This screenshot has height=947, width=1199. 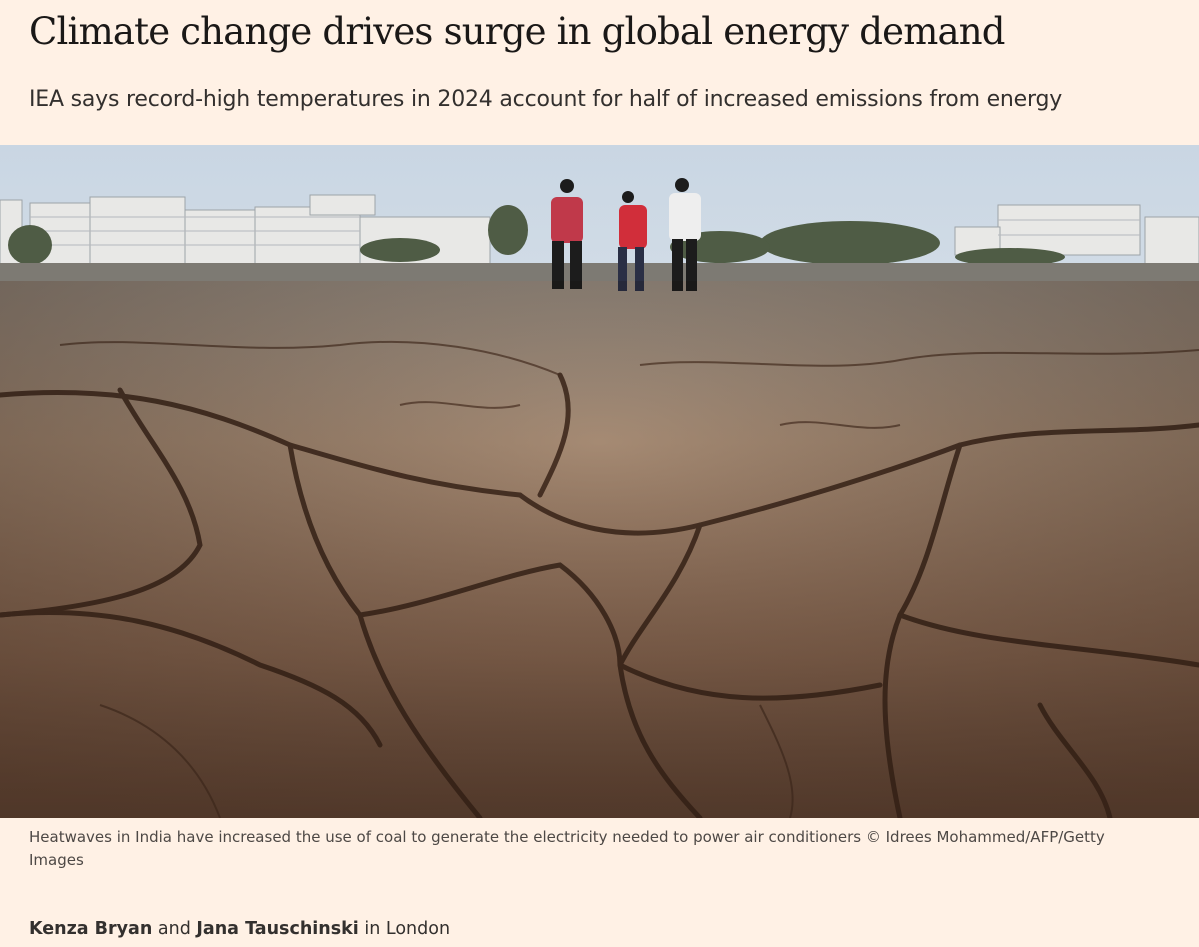 I want to click on byline-connector: and, so click(x=174, y=929).